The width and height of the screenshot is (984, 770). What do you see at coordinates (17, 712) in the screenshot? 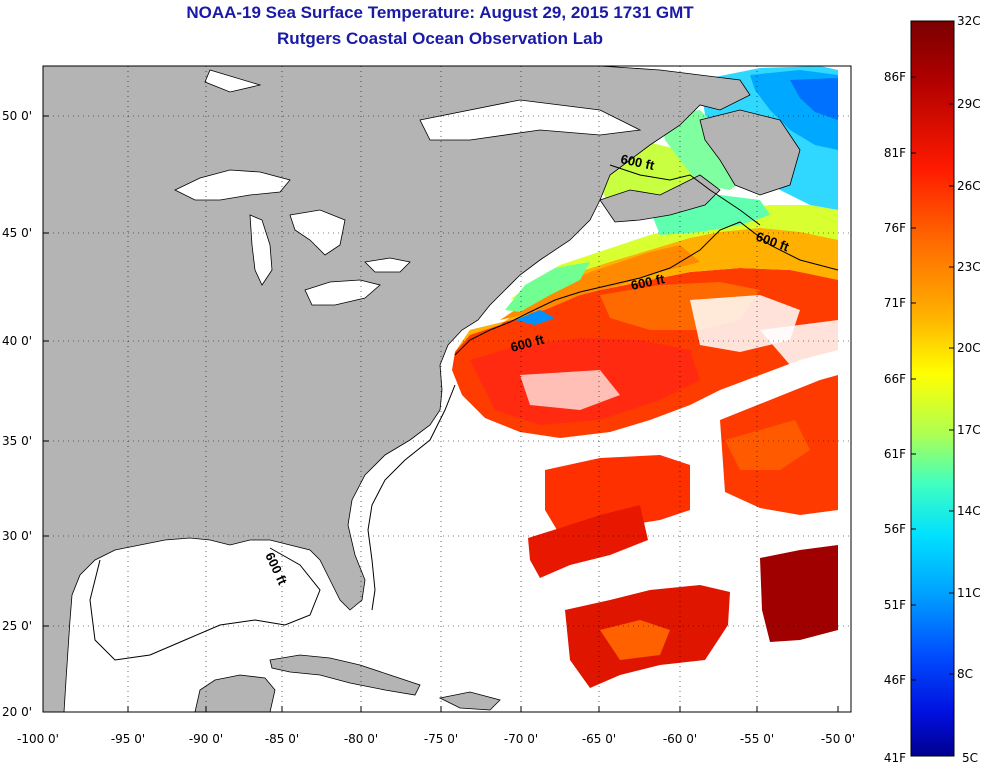
I see `lat-tick-label: 20 0'` at bounding box center [17, 712].